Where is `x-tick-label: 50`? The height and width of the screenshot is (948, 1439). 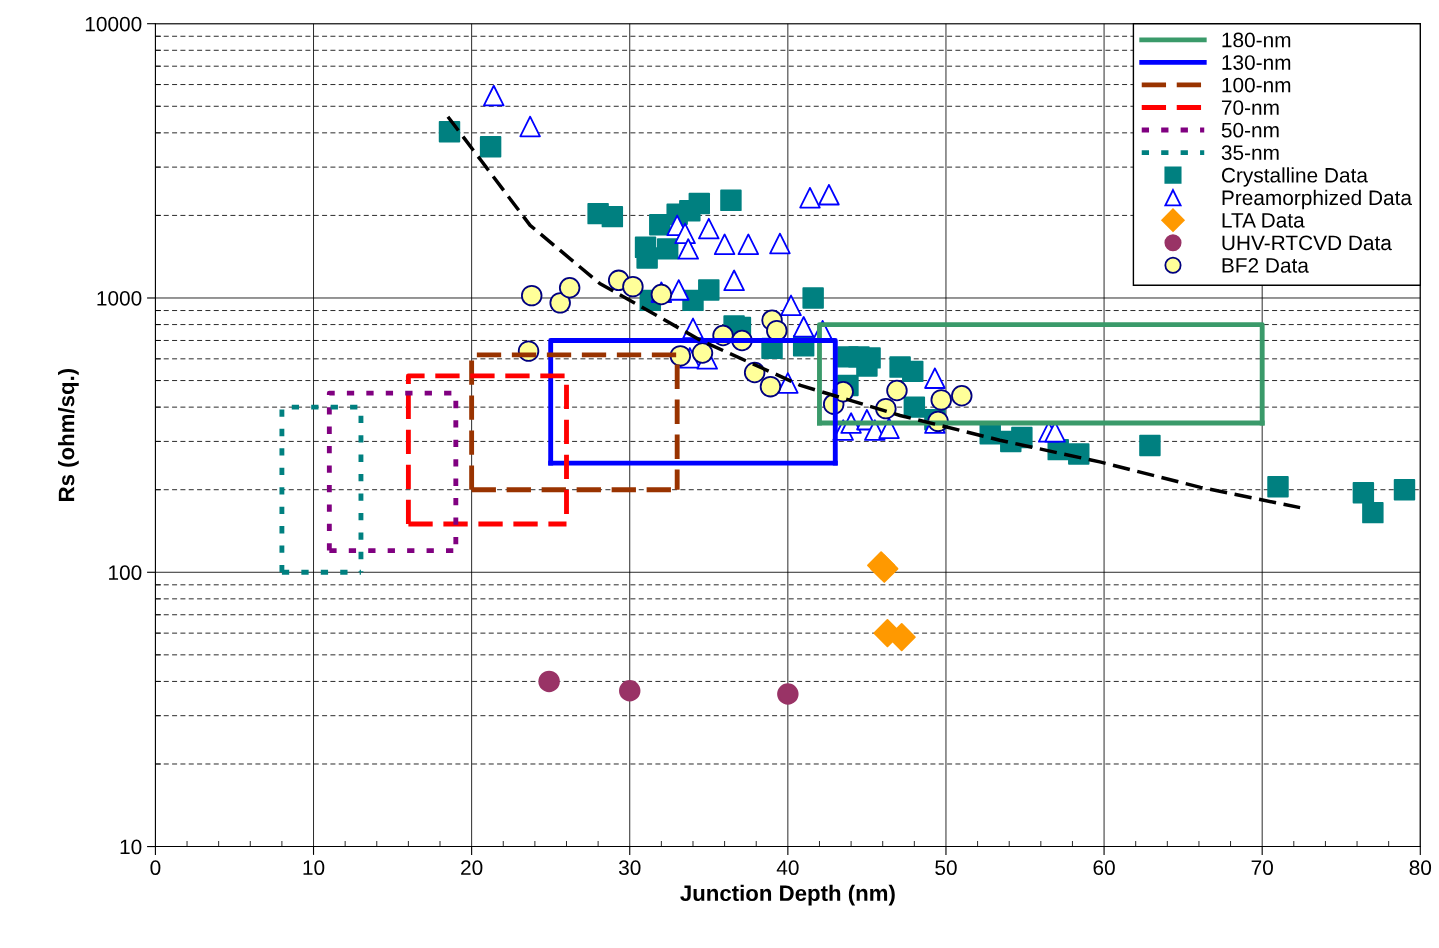
x-tick-label: 50 is located at coordinates (946, 868).